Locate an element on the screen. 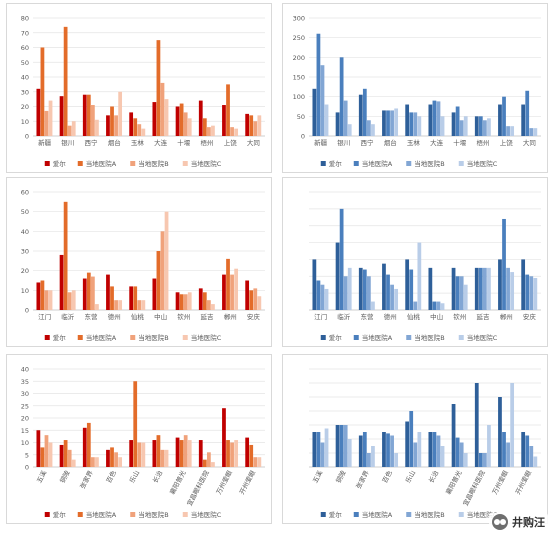  x-tick-label: 临沂 is located at coordinates (344, 316).